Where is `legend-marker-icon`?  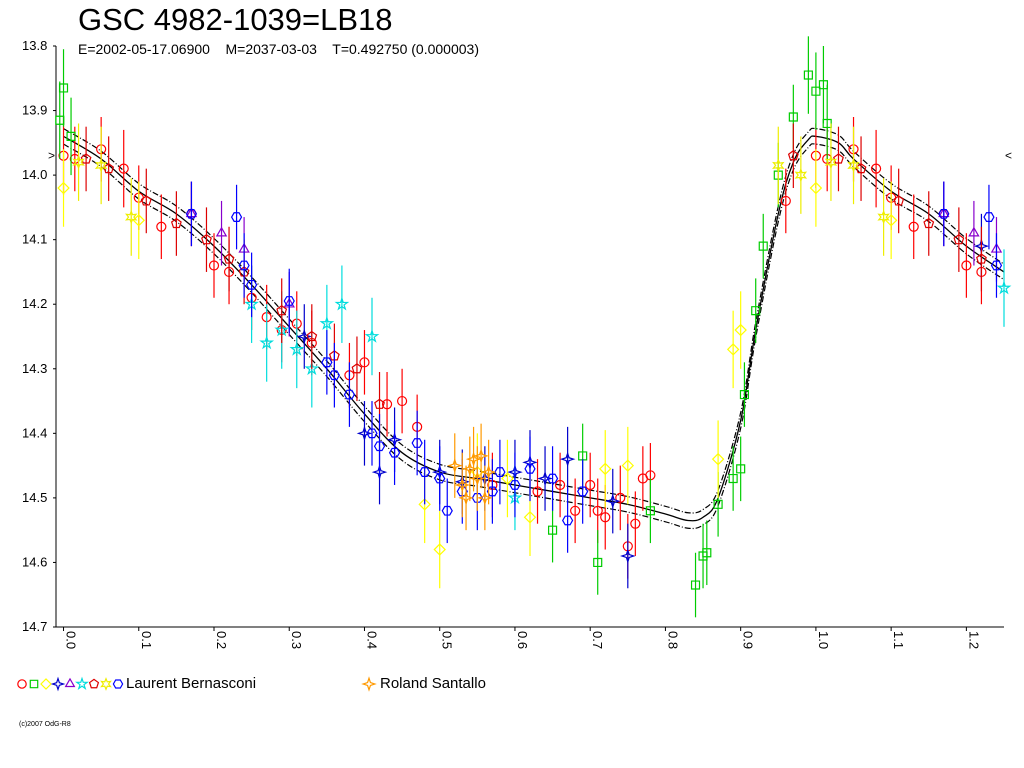 legend-marker-icon is located at coordinates (369, 684).